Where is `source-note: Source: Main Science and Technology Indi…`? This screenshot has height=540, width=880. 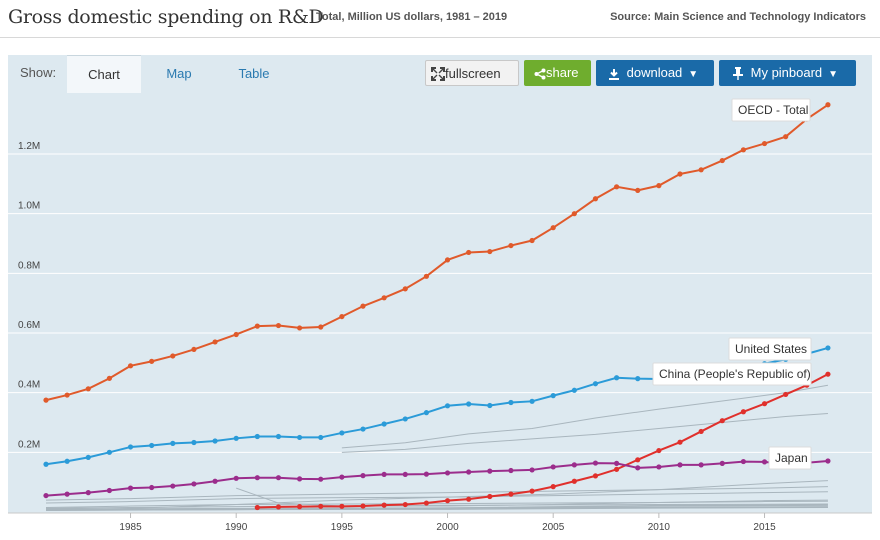 source-note: Source: Main Science and Technology Indi… is located at coordinates (738, 17).